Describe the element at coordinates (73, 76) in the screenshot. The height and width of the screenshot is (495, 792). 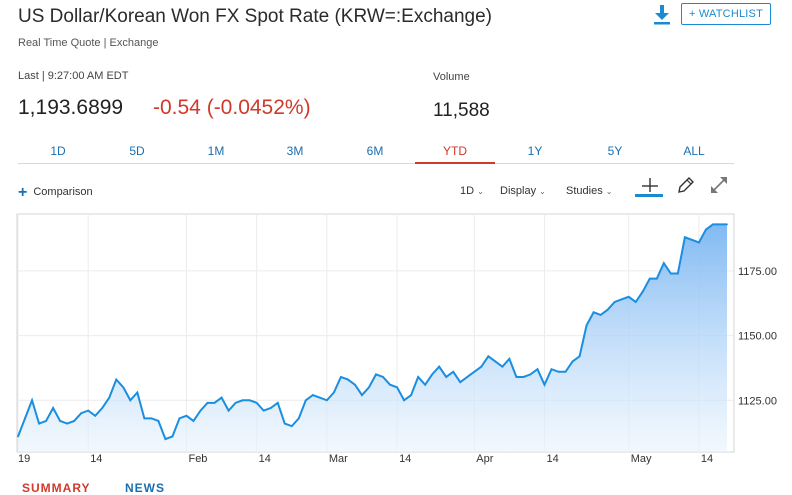
I see `last-update-label: Last | 9:27:00 AM EDT` at that location.